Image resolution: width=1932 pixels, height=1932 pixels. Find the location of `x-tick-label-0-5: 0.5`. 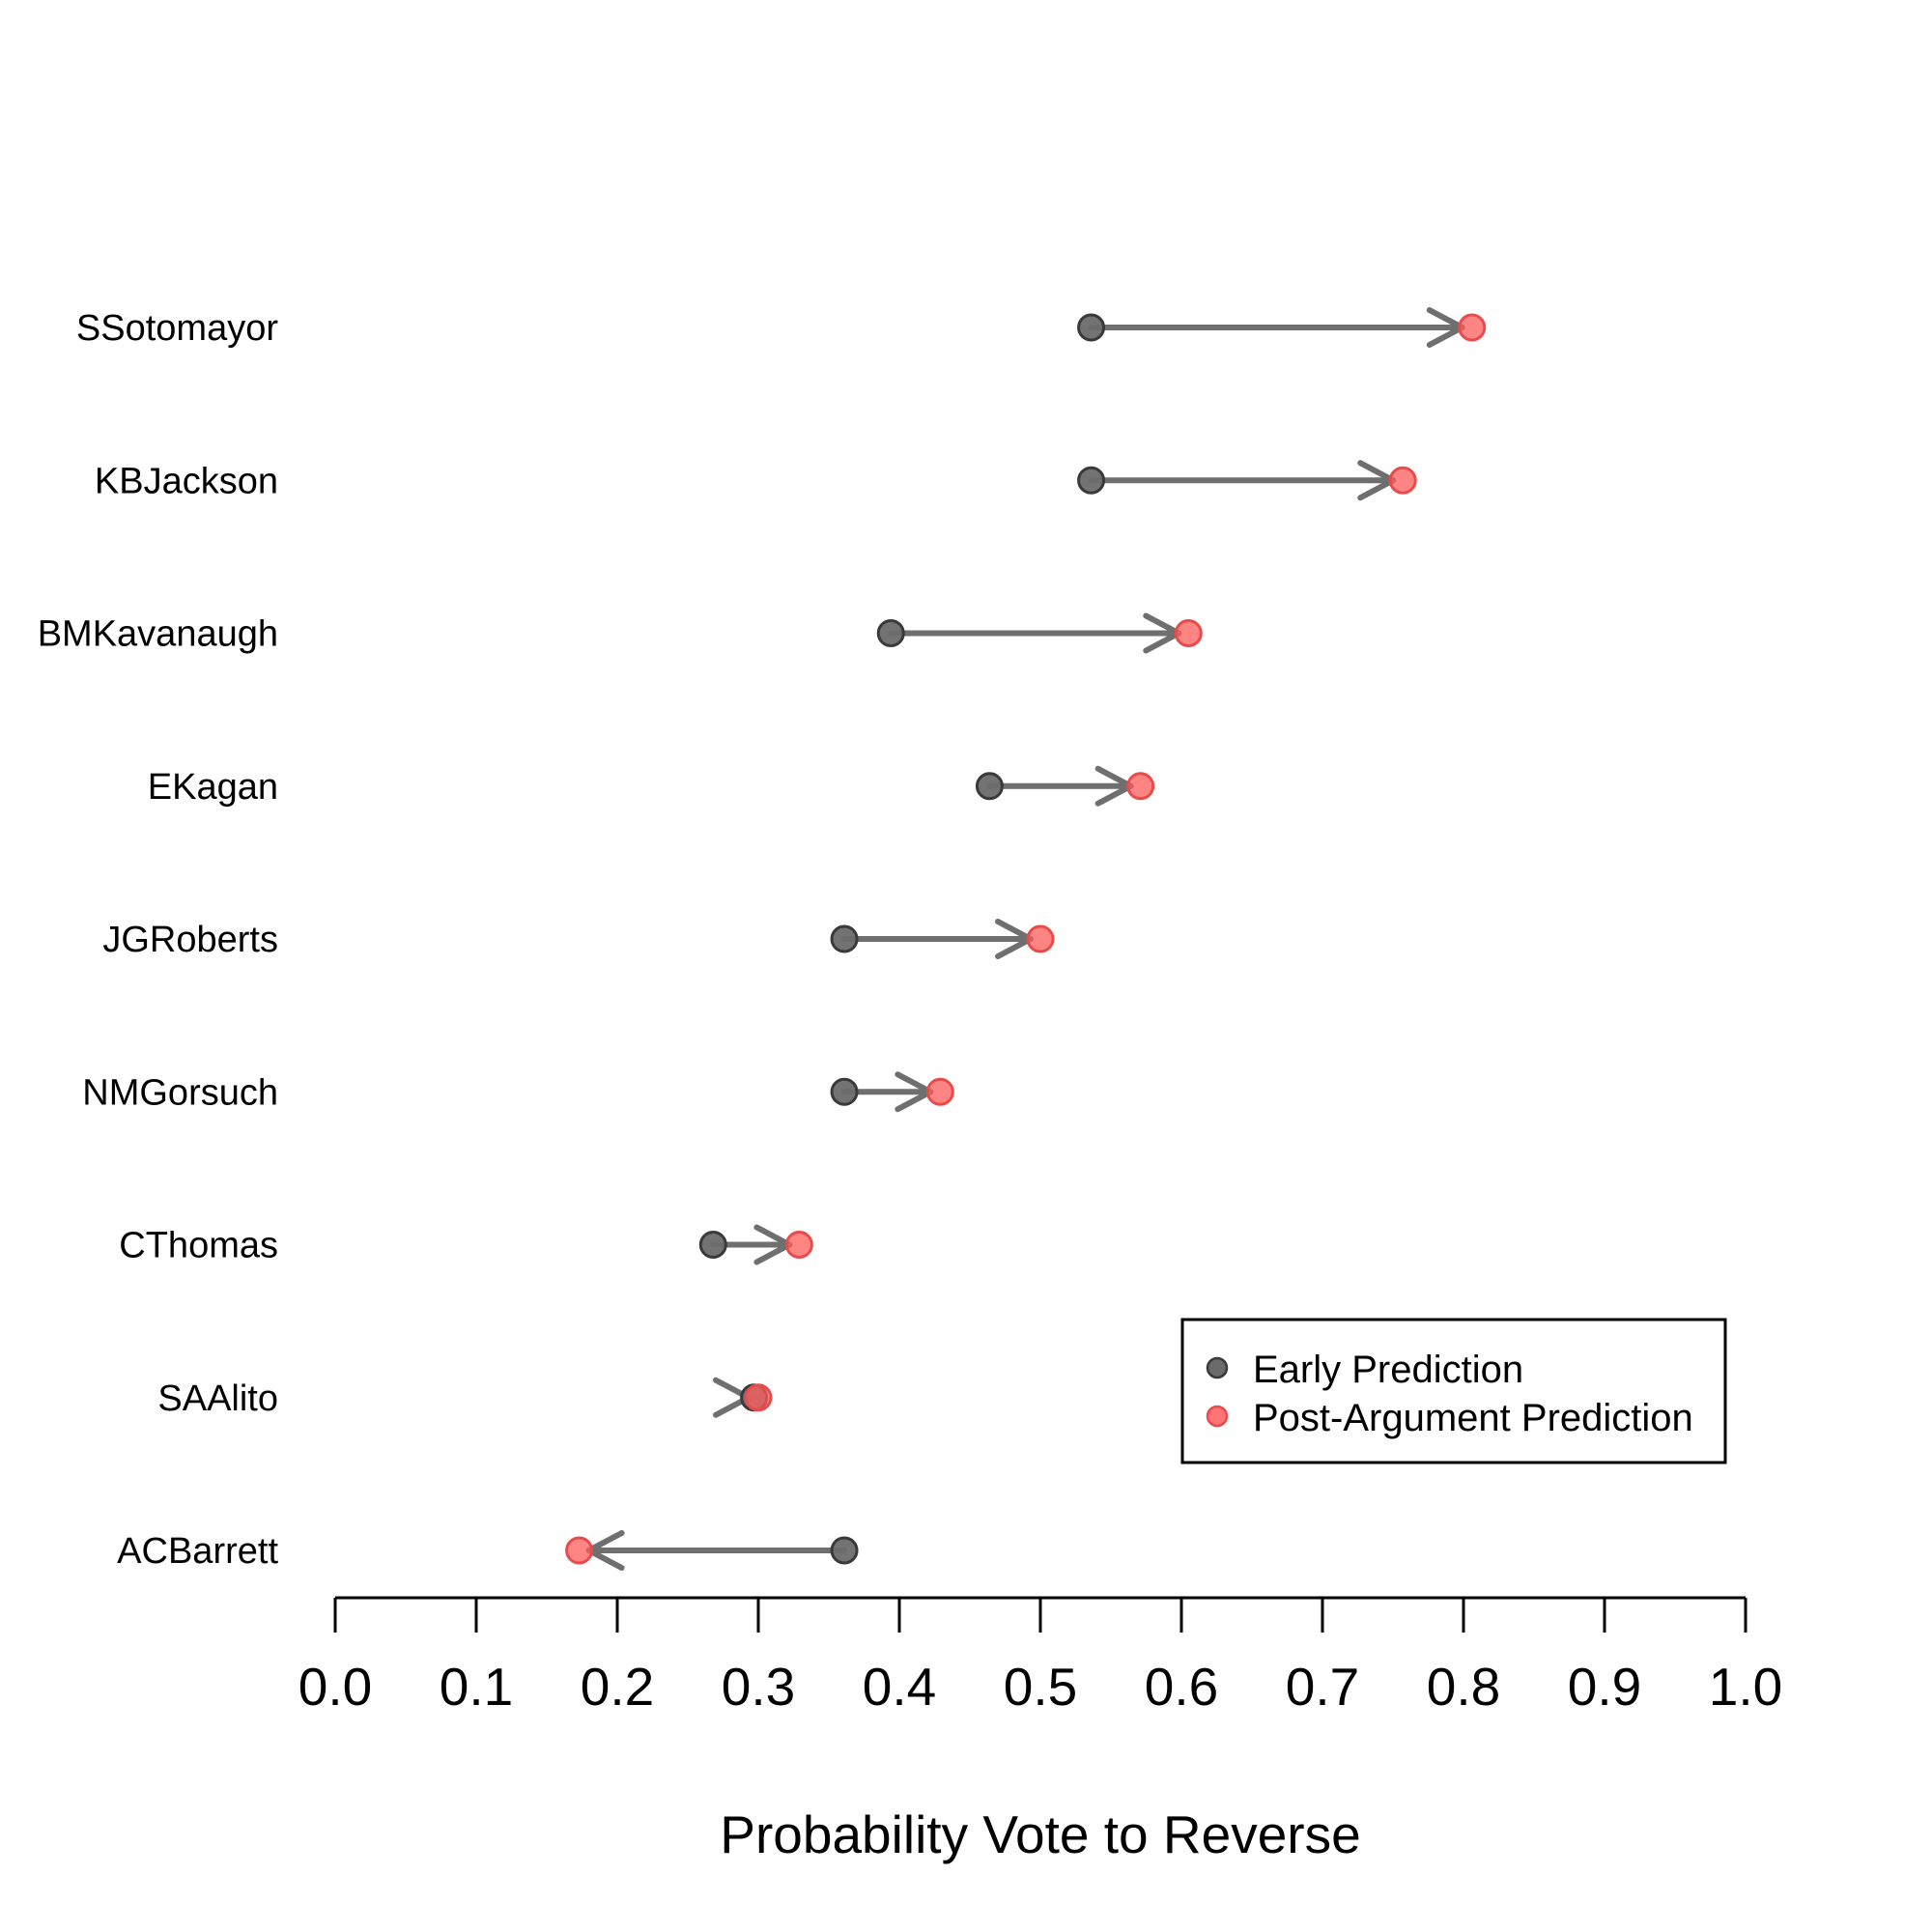

x-tick-label-0-5: 0.5 is located at coordinates (1040, 1687).